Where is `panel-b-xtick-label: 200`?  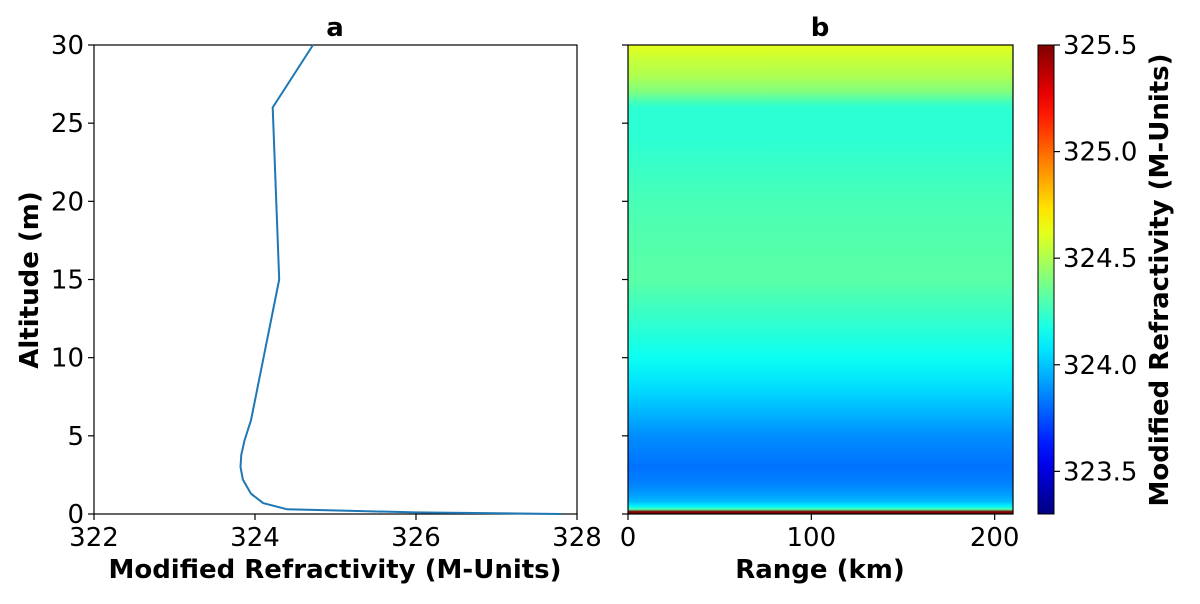 panel-b-xtick-label: 200 is located at coordinates (995, 538).